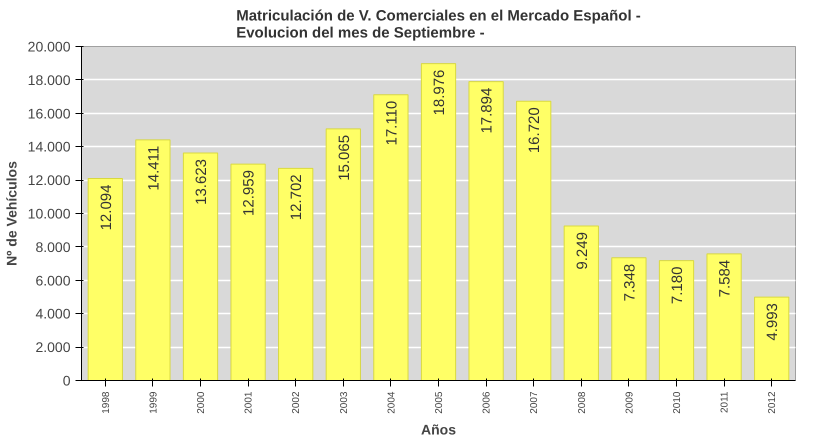  I want to click on x-tick-label: 1999, so click(154, 402).